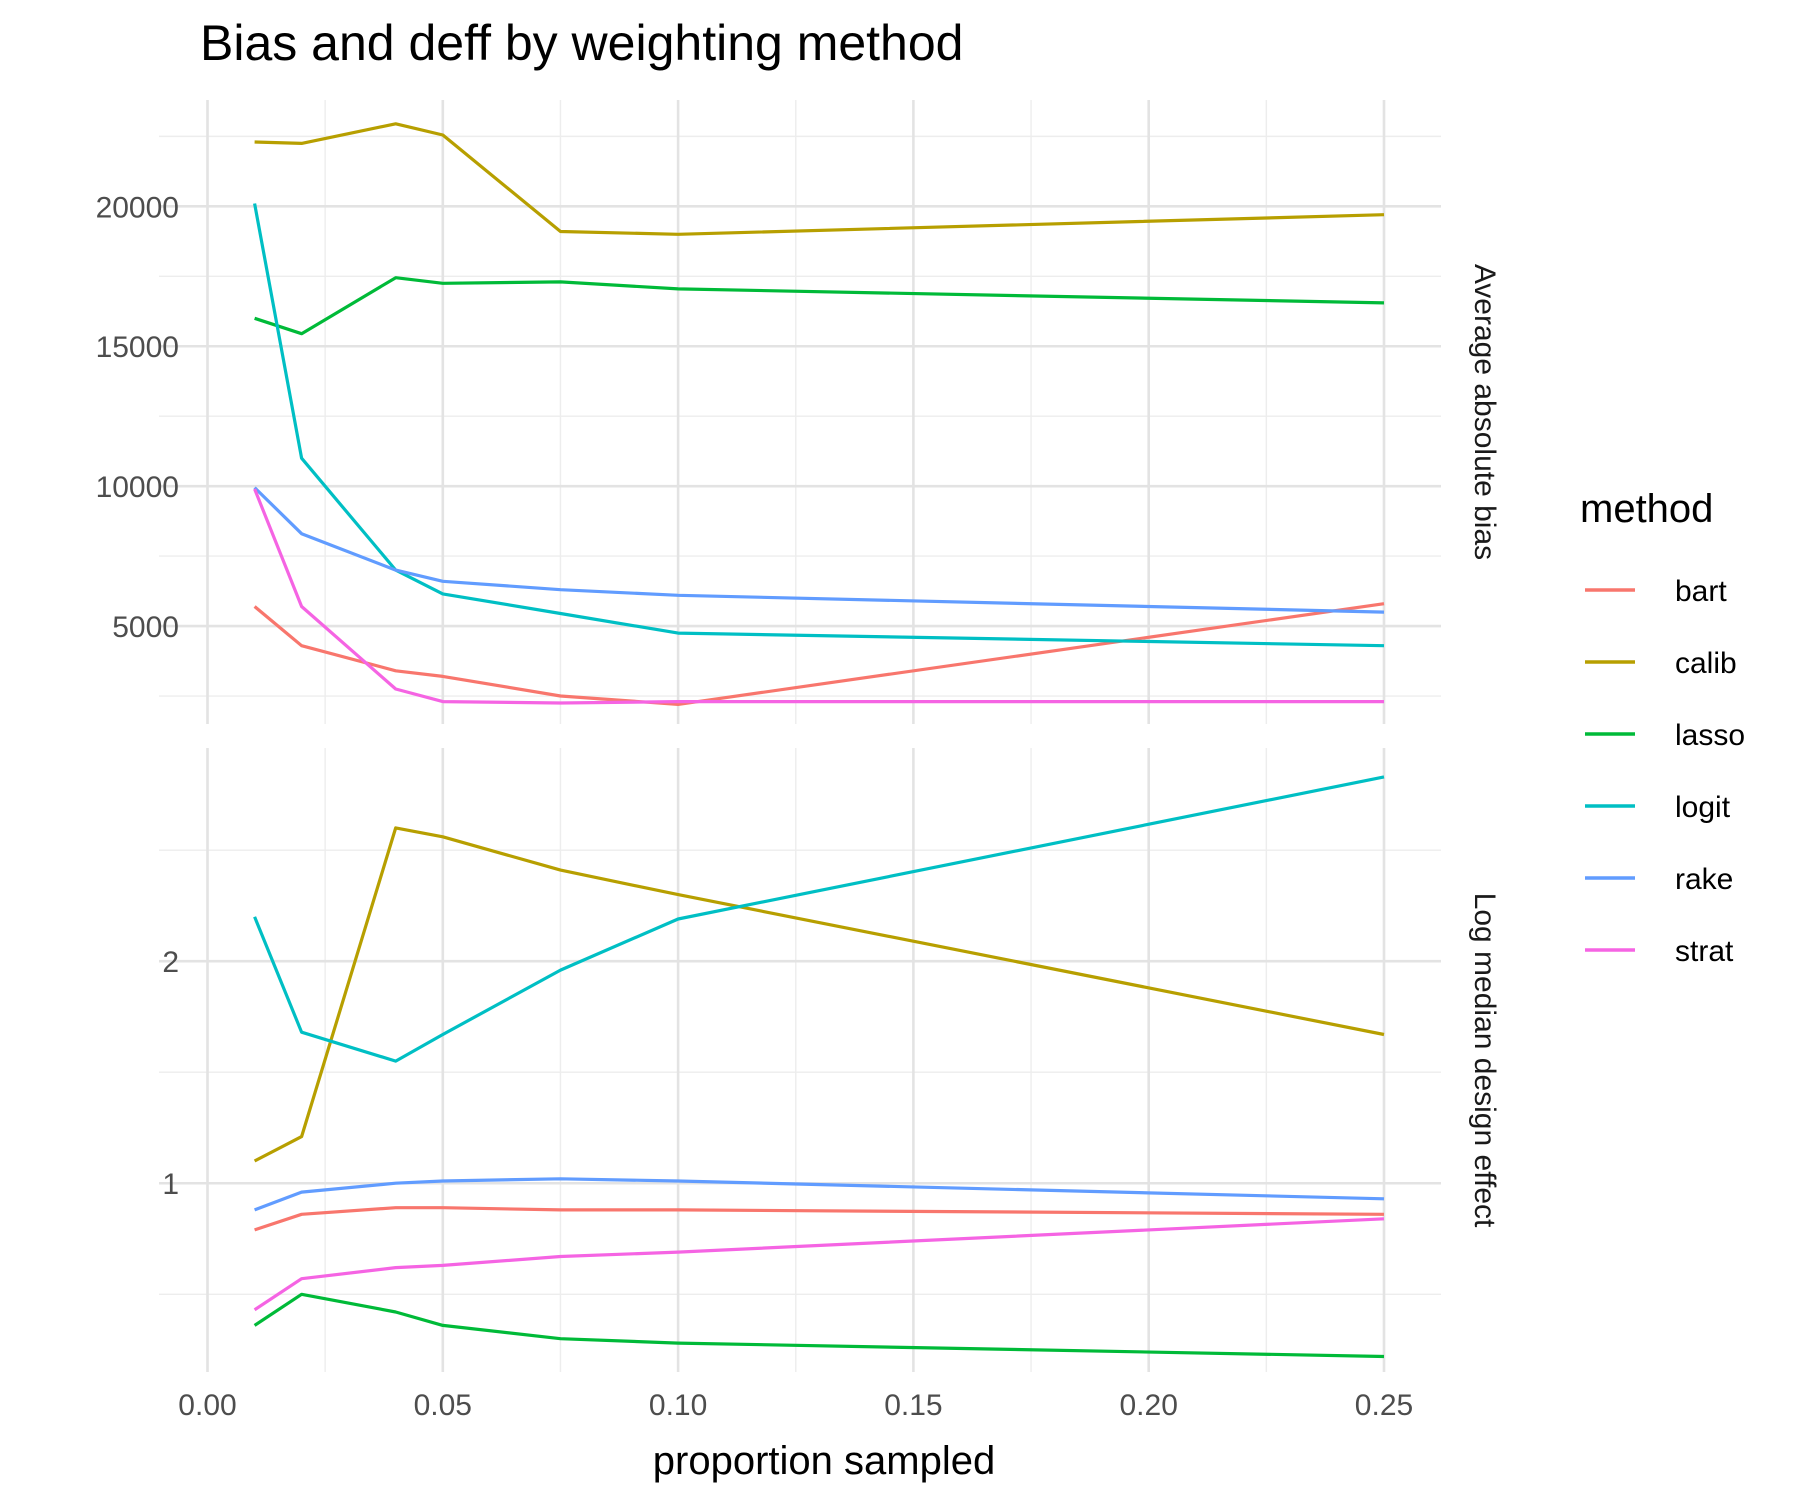  I want to click on panel-strip-label: Average absolute bias, so click(1484, 412).